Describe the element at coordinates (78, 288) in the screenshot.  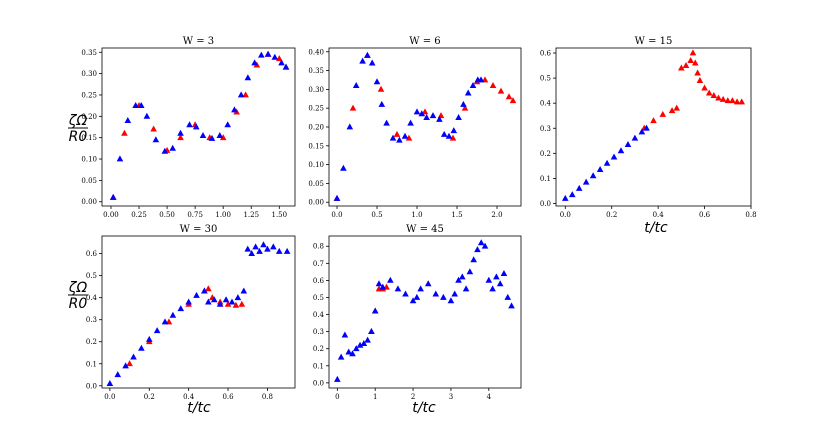
I see `ylabel-bottom-numerator: ζΩ` at that location.